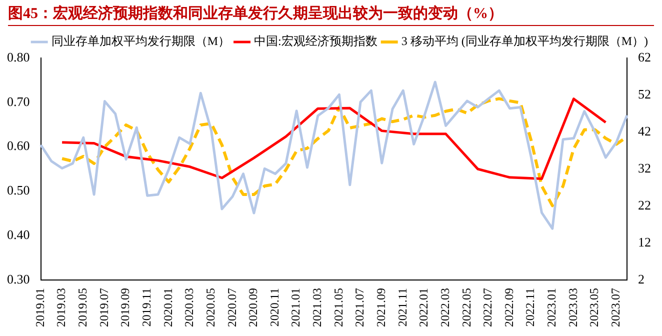 This screenshot has height=336, width=662. I want to click on chart-title: 图45：宏观经济预期指数和同业存单发行久期呈现出较为一致的变动（%）, so click(331, 15).